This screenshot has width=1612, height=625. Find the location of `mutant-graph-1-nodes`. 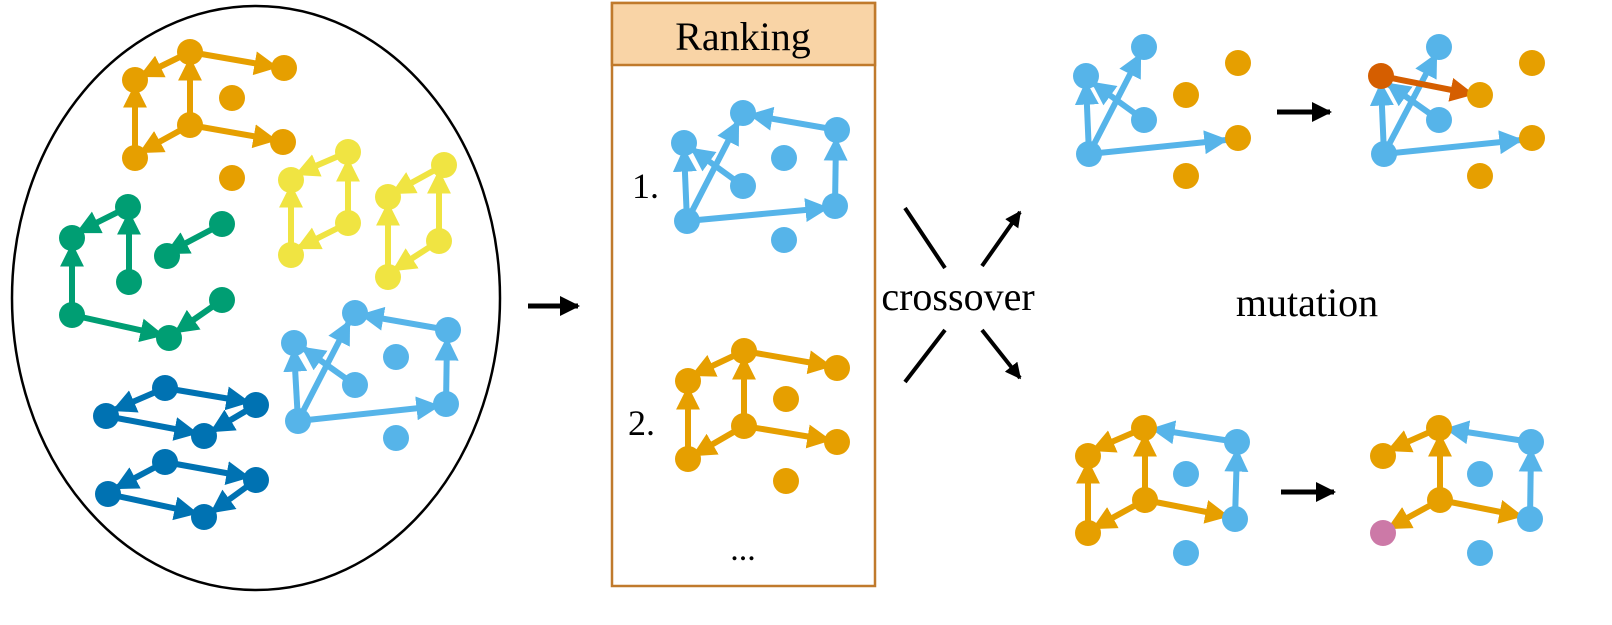

mutant-graph-1-nodes is located at coordinates (1456, 111).